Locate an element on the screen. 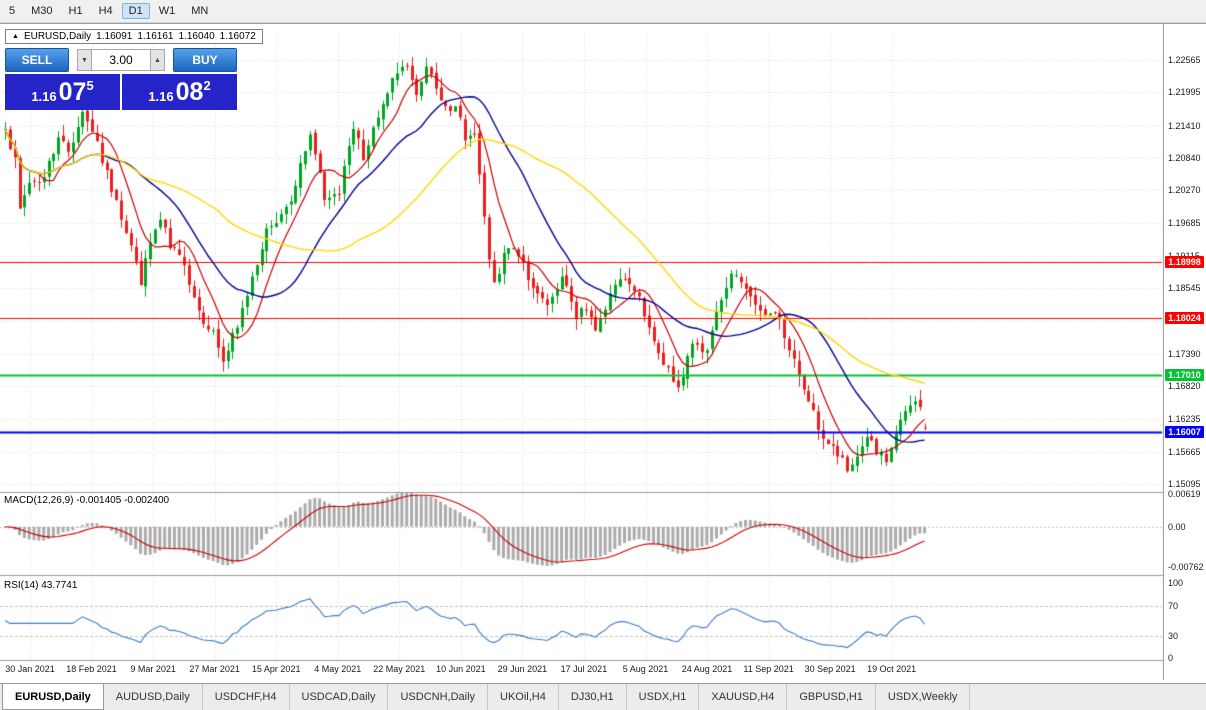 Image resolution: width=1206 pixels, height=710 pixels. timeframe-button-W1: W1 is located at coordinates (167, 11).